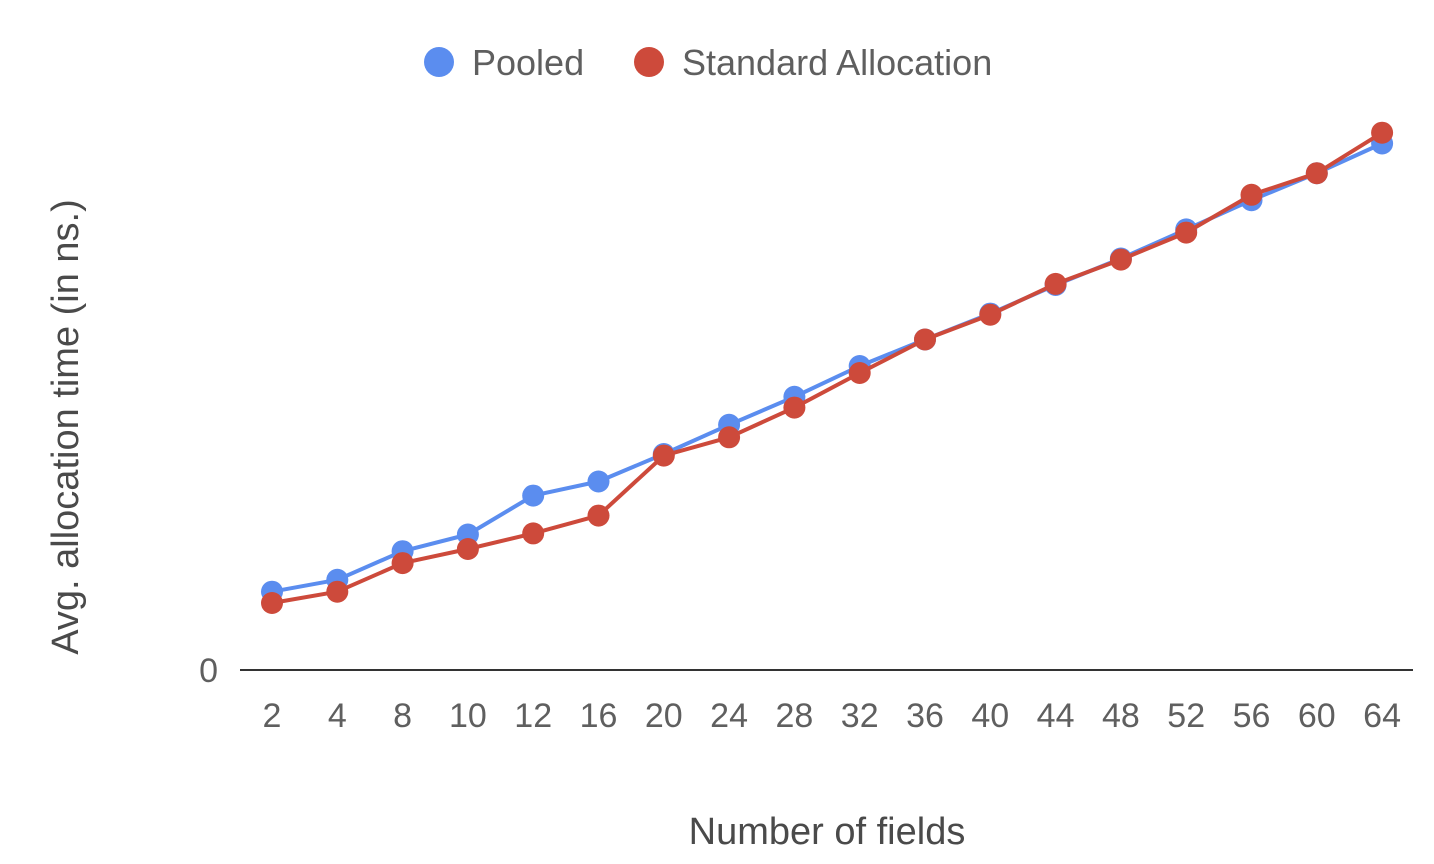  What do you see at coordinates (794, 716) in the screenshot?
I see `x-tick-label: 28` at bounding box center [794, 716].